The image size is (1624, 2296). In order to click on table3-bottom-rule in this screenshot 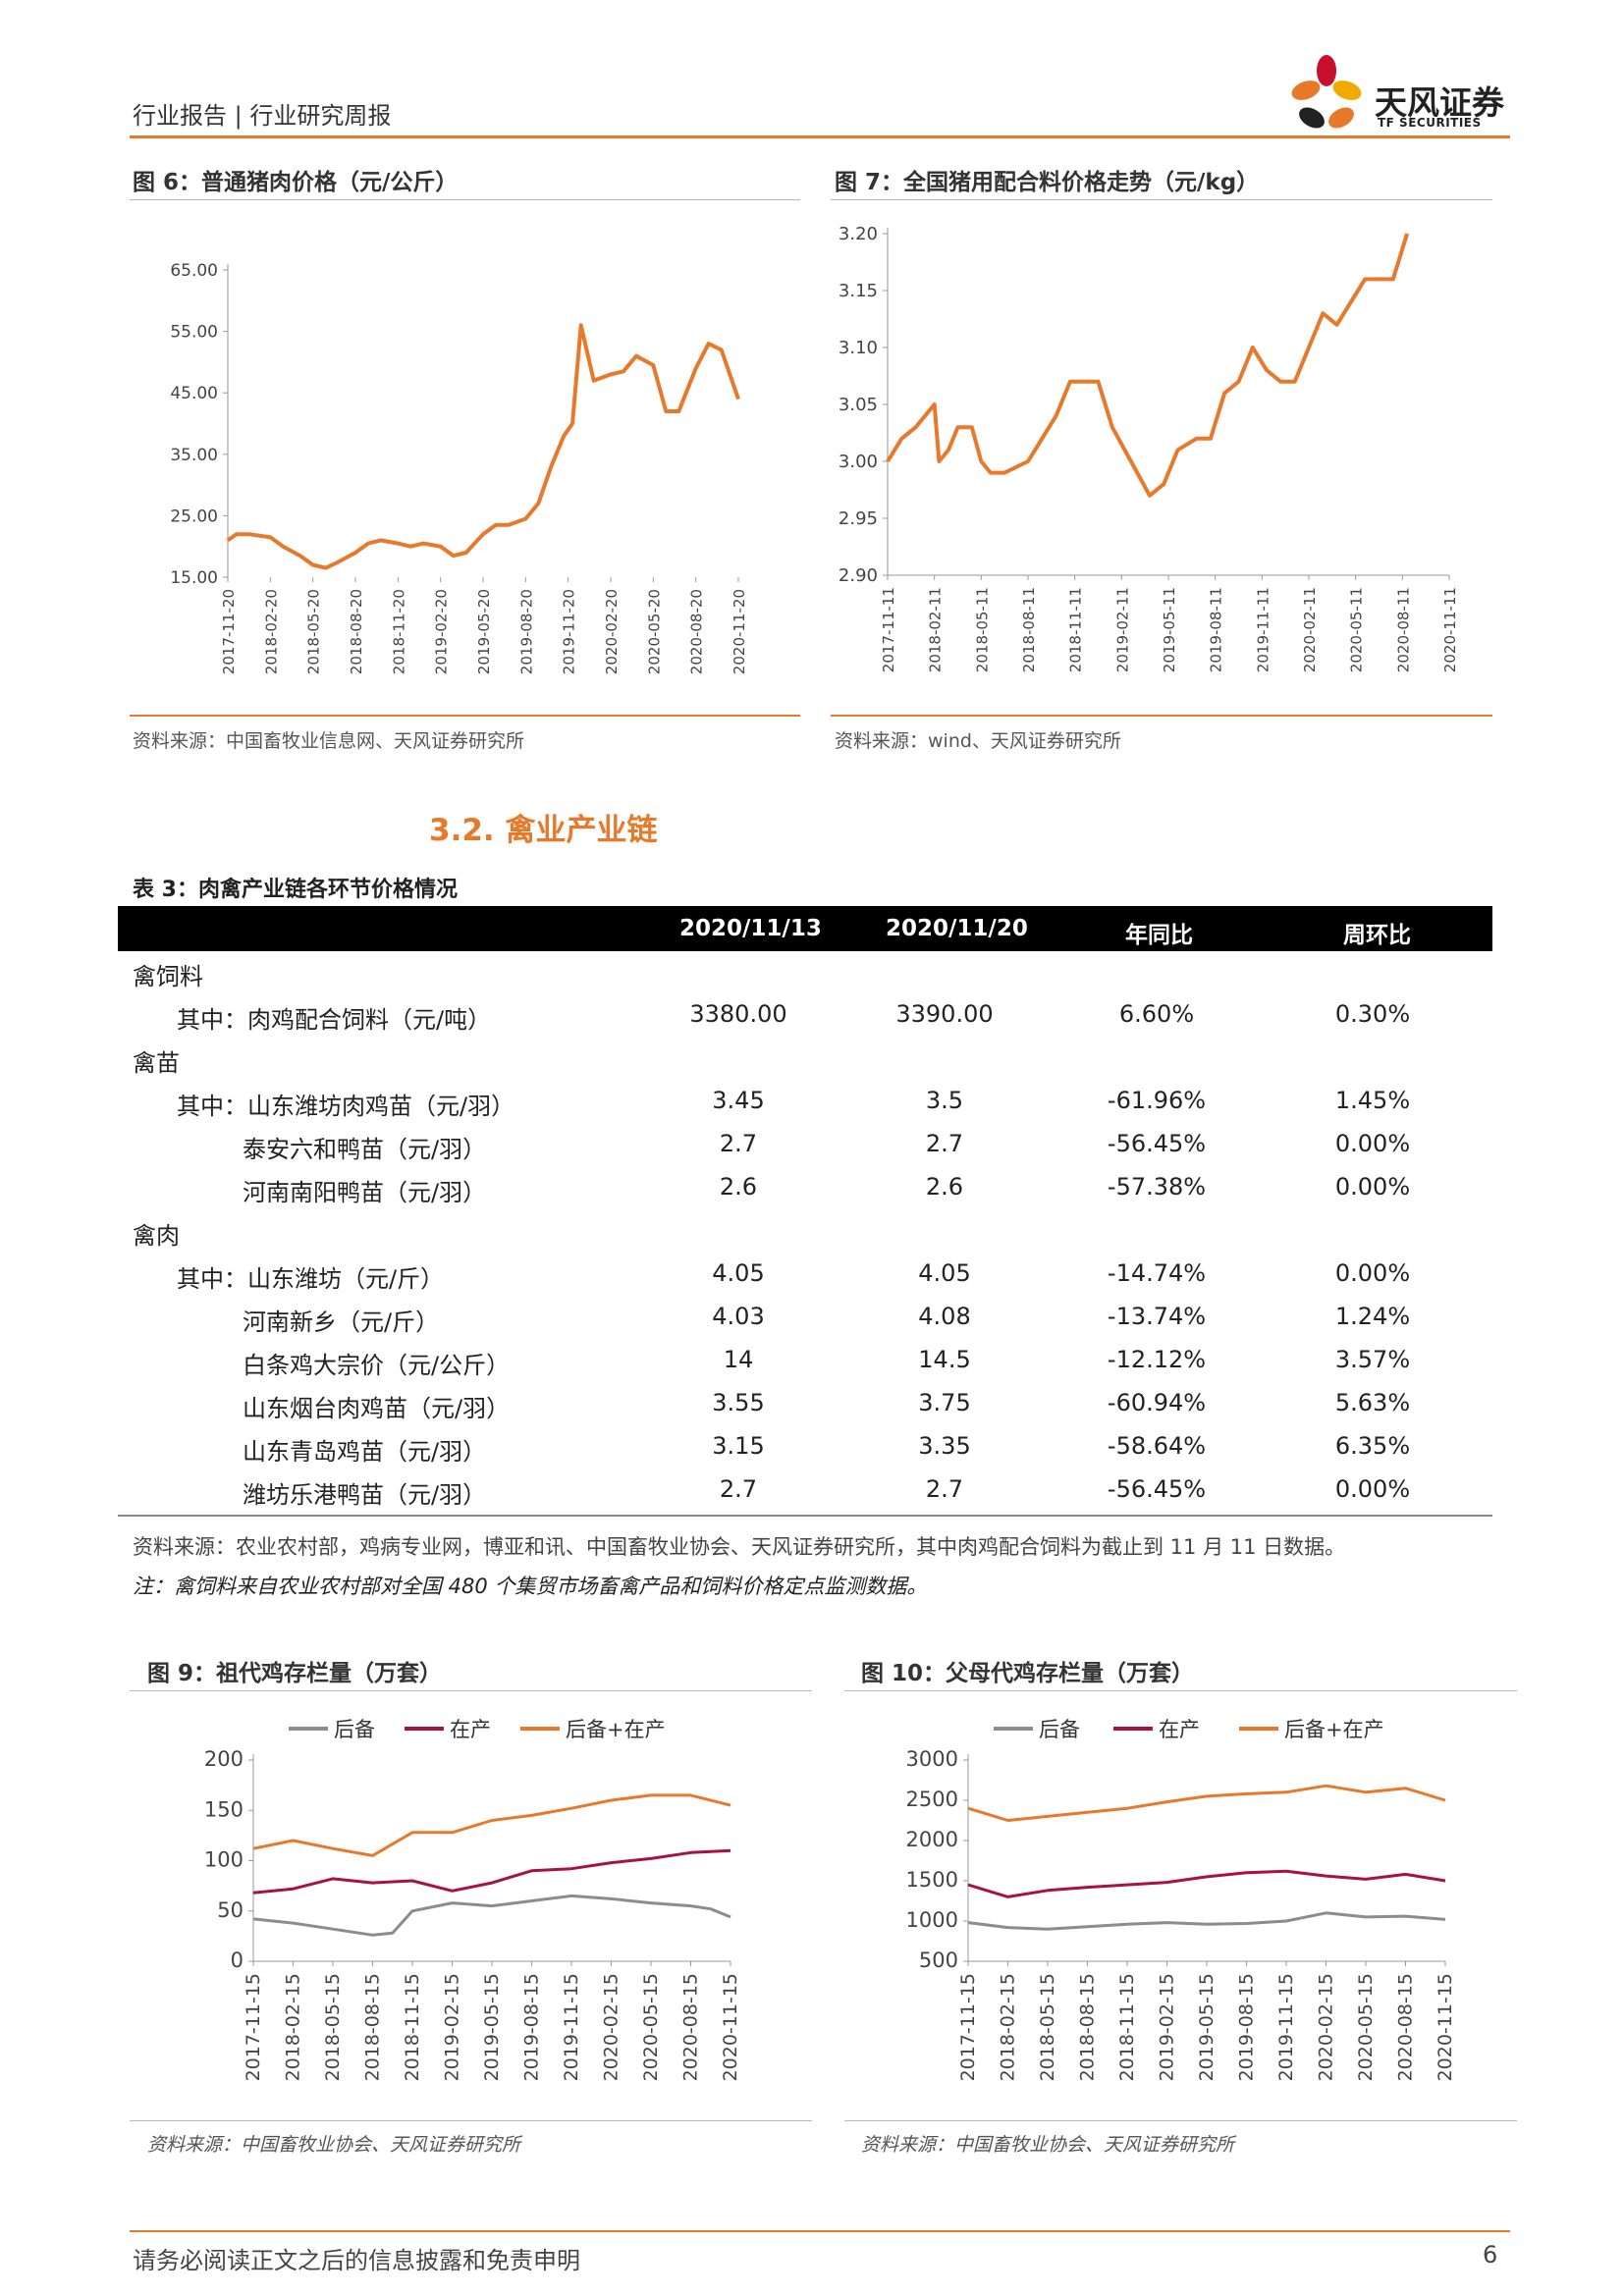, I will do `click(805, 1516)`.